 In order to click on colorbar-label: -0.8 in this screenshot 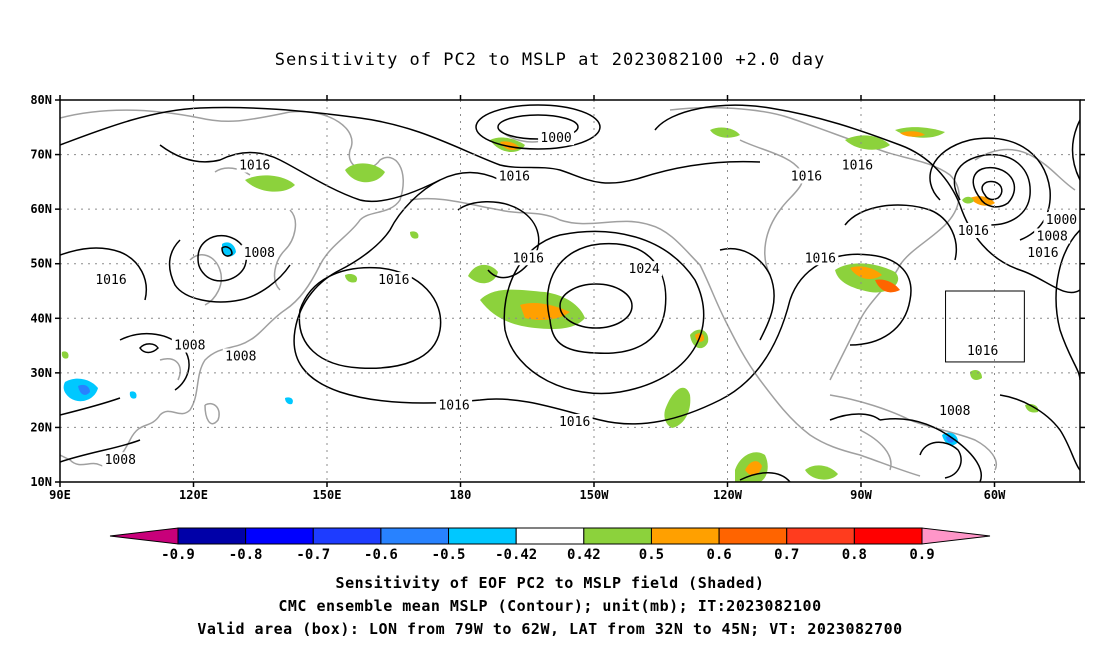, I will do `click(246, 555)`.